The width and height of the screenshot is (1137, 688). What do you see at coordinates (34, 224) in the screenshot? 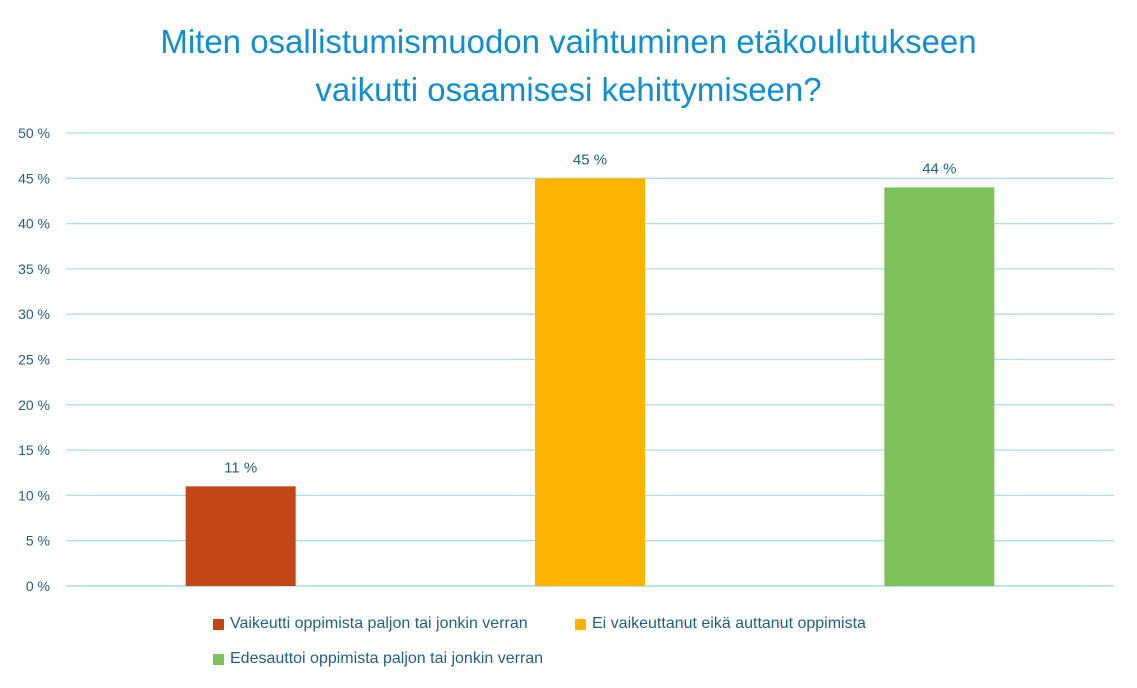
I see `y-tick-label: 40 %` at bounding box center [34, 224].